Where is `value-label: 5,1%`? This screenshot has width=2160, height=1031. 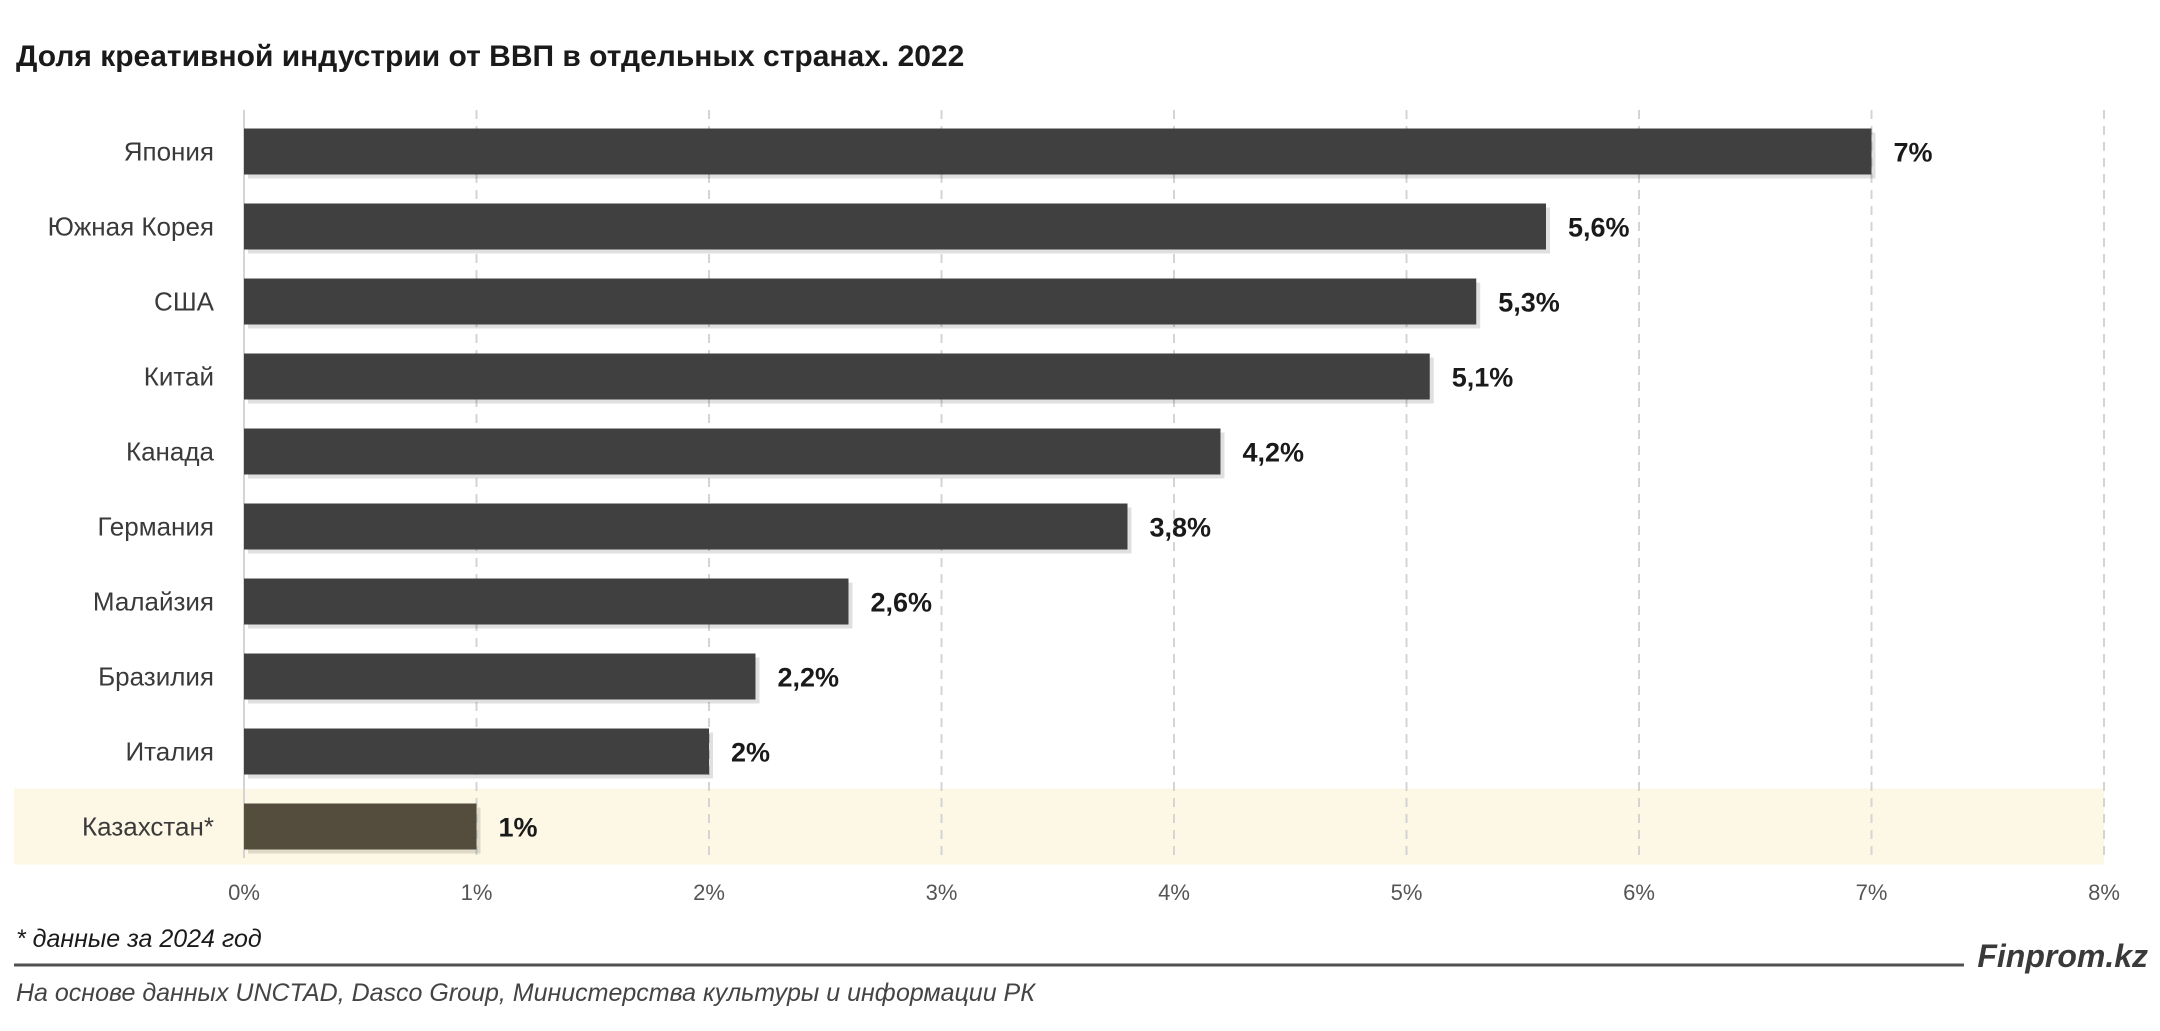
value-label: 5,1% is located at coordinates (1483, 378).